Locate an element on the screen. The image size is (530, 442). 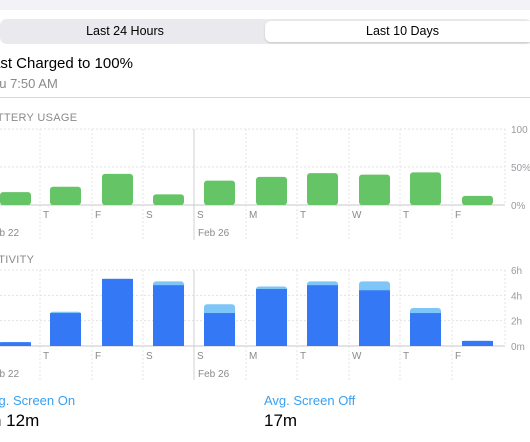
segment-last-10-days: Last 10 Days is located at coordinates (397, 31).